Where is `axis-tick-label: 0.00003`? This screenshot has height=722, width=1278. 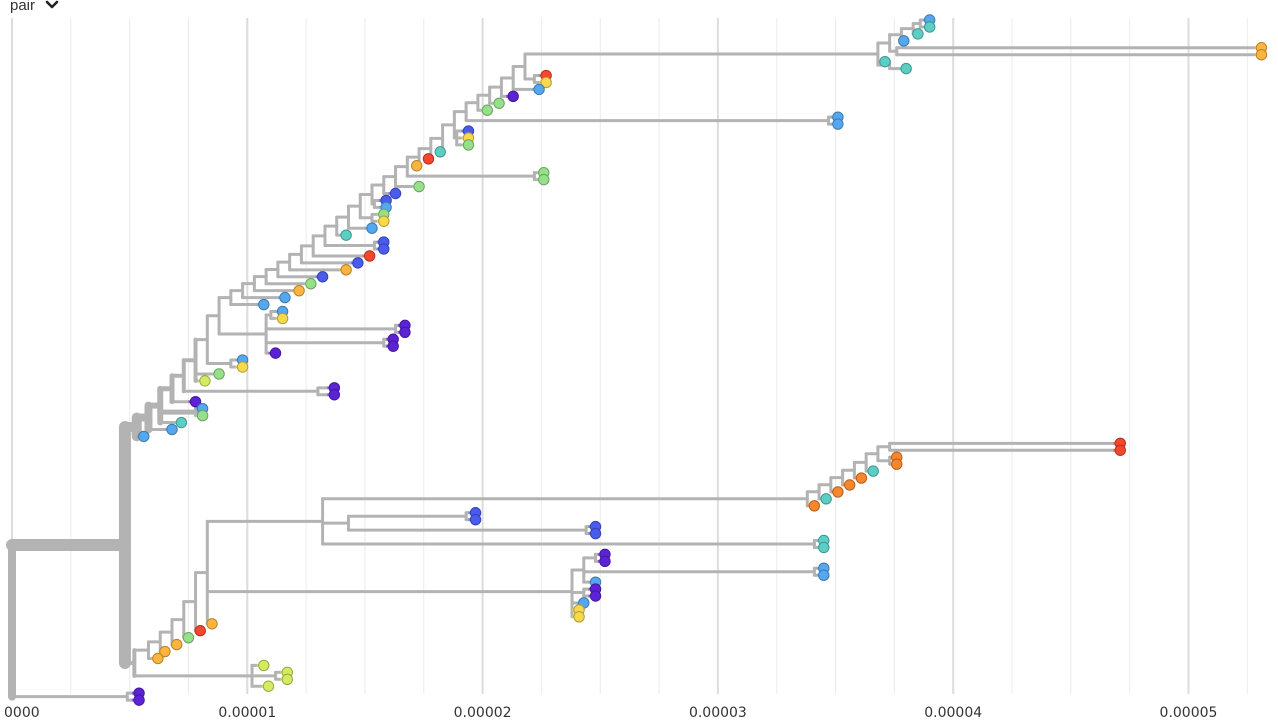
axis-tick-label: 0.00003 is located at coordinates (718, 713).